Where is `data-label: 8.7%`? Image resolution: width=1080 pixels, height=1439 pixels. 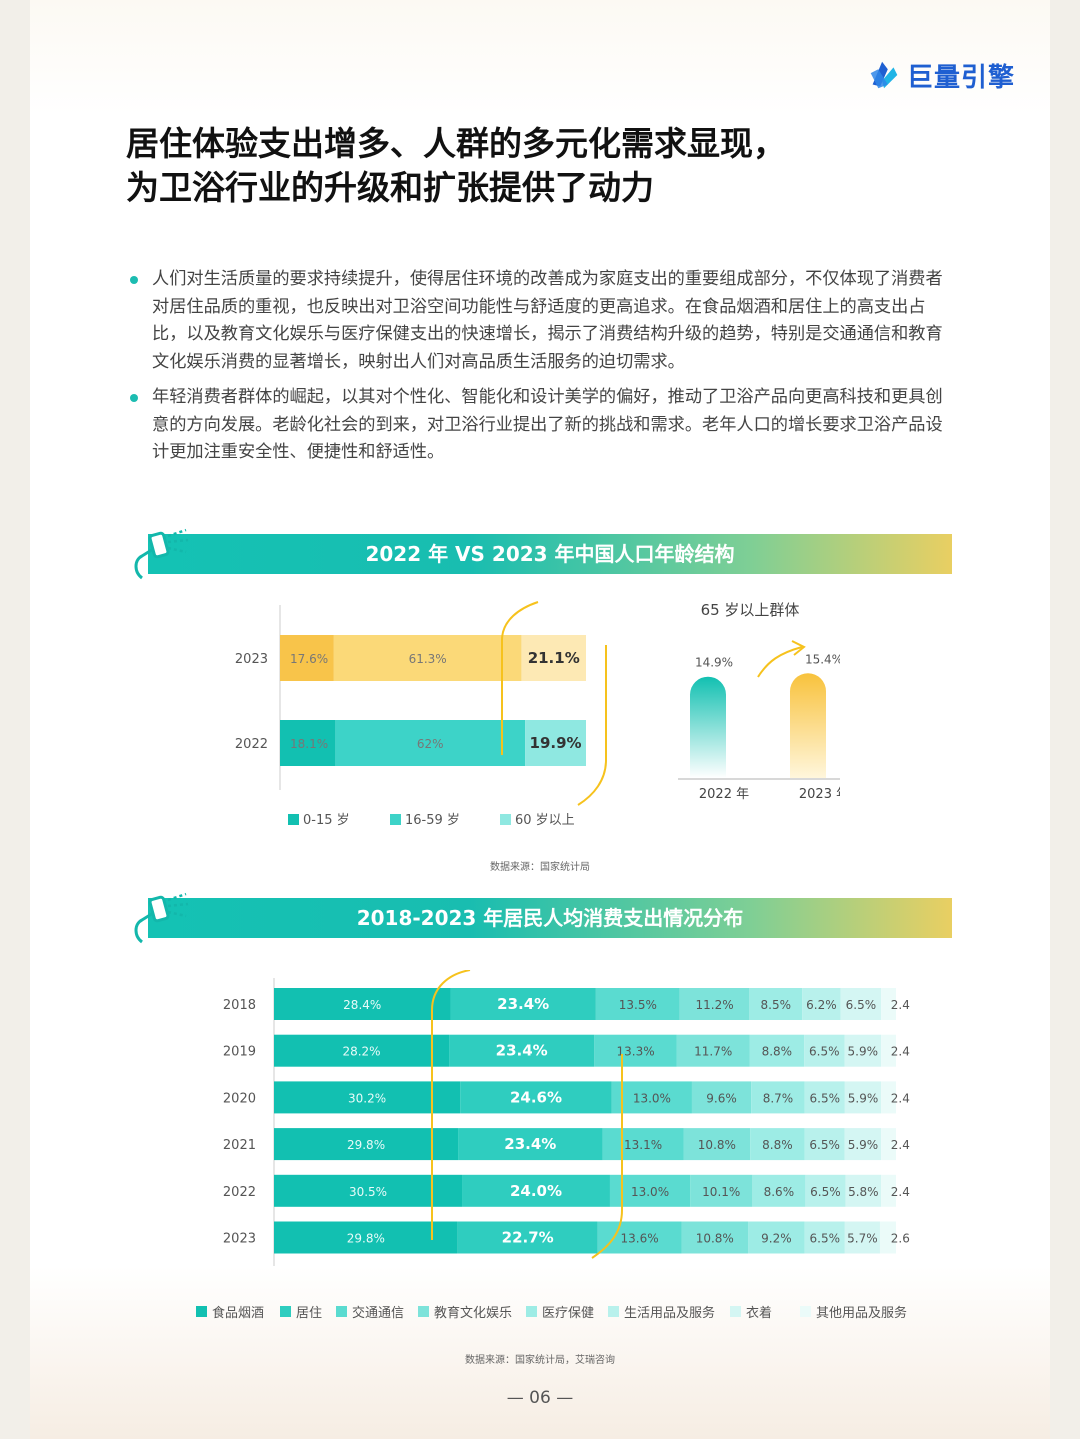
data-label: 8.7% is located at coordinates (778, 1098).